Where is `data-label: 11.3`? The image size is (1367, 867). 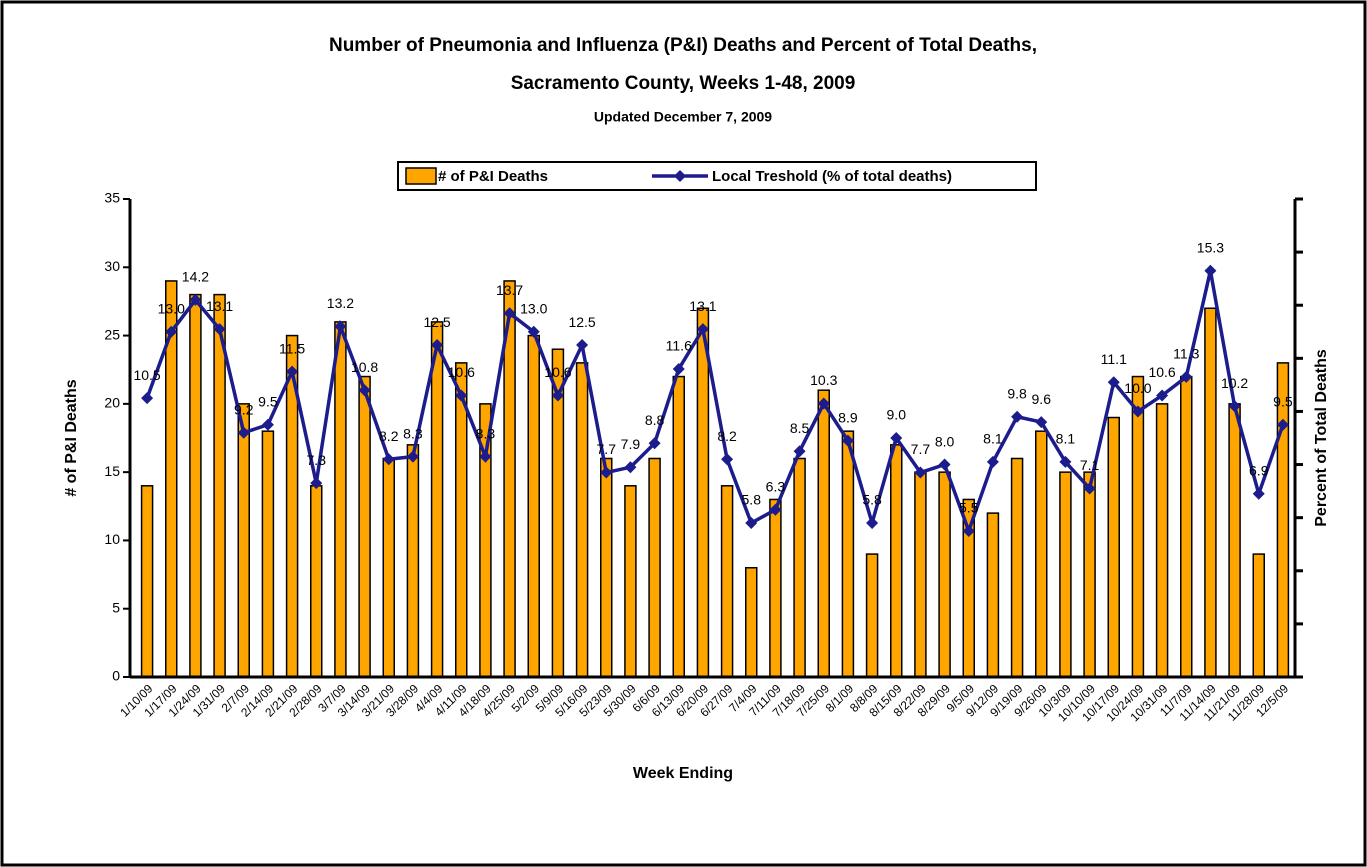
data-label: 11.3 is located at coordinates (1186, 354).